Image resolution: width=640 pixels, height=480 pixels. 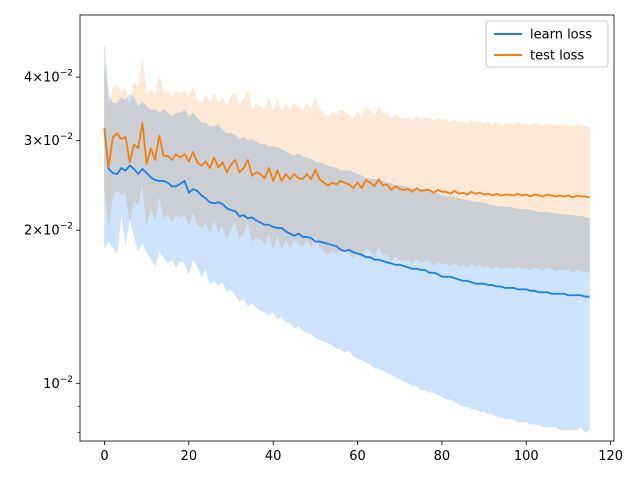 I want to click on x-tick-label: 0, so click(x=104, y=456).